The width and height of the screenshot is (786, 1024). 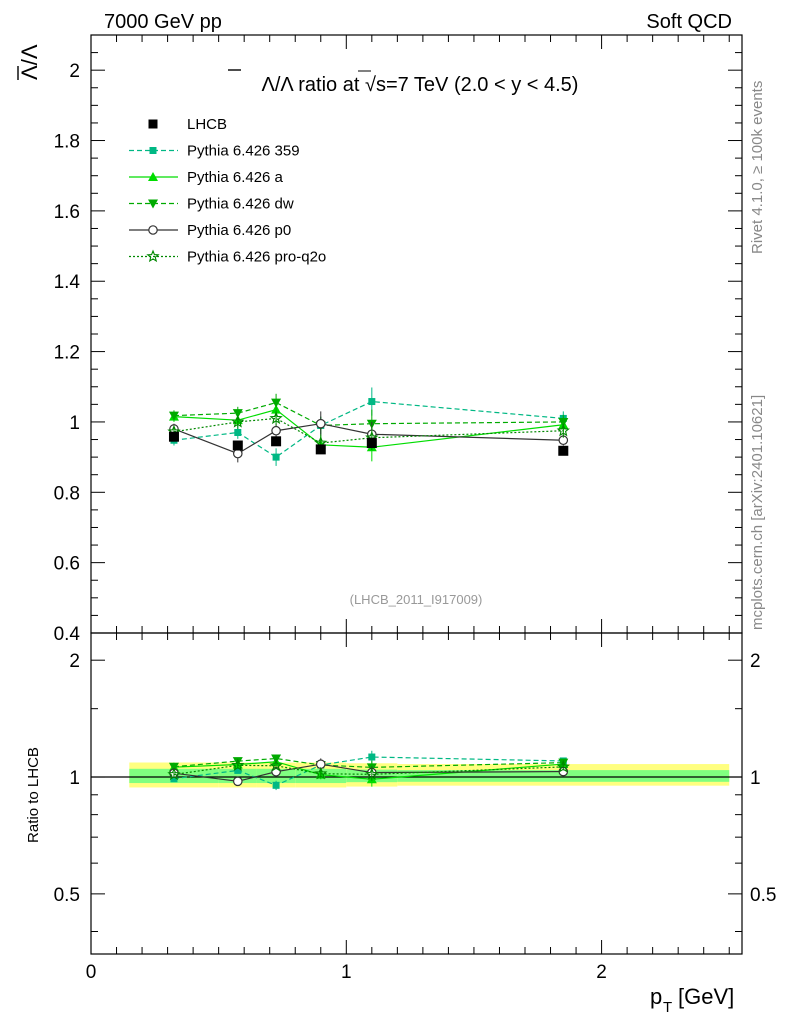 I want to click on ylabel-rest: /Λ, so click(x=29, y=54).